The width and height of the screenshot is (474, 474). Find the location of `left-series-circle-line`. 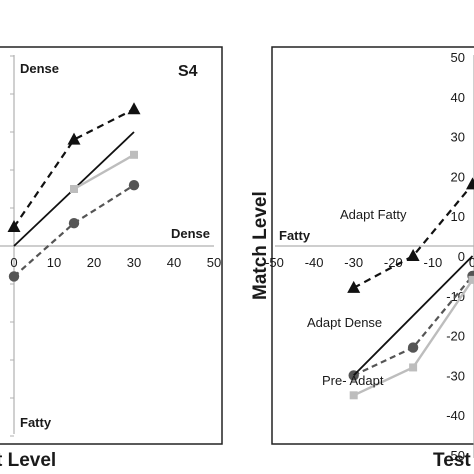

left-series-circle-line is located at coordinates (74, 231).